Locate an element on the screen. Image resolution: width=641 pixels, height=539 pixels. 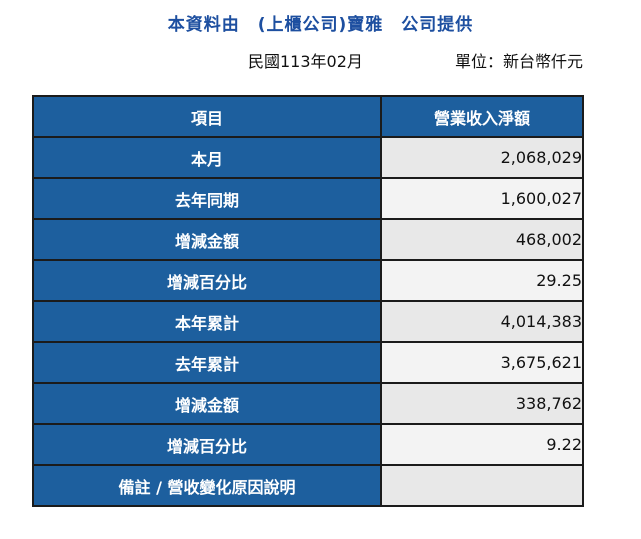
row-value: 338,762 is located at coordinates (482, 403).